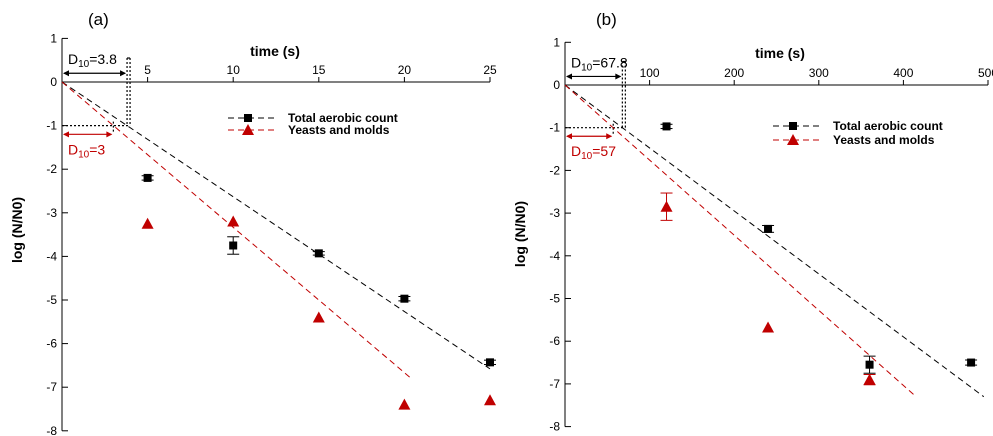 Image resolution: width=993 pixels, height=436 pixels. I want to click on panel-label: (b), so click(606, 19).